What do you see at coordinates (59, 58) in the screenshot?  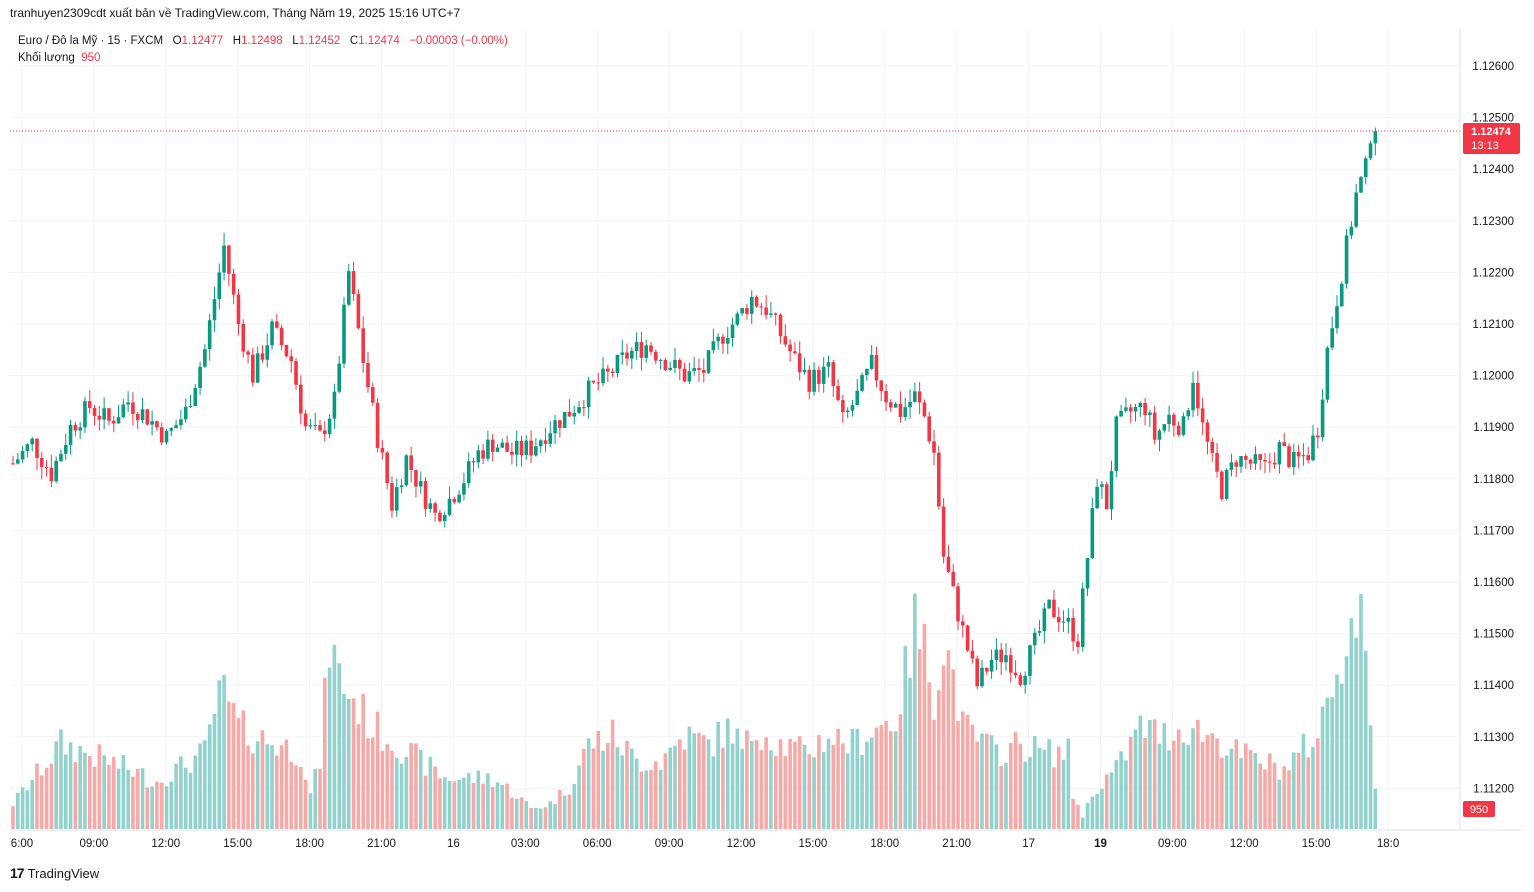 I see `volume-legend: Khối lượng 950` at bounding box center [59, 58].